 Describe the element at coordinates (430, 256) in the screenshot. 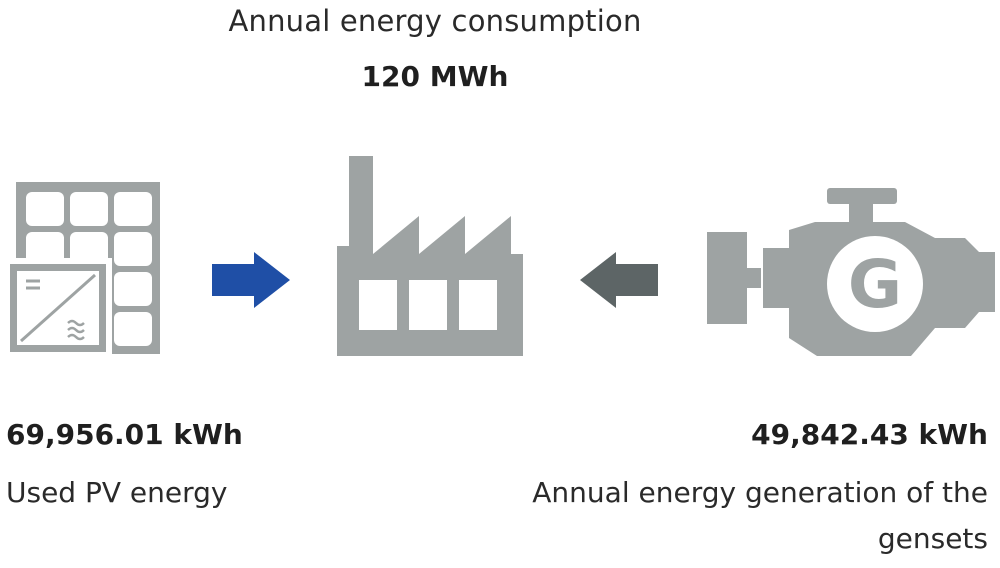

I see `factory-icon` at that location.